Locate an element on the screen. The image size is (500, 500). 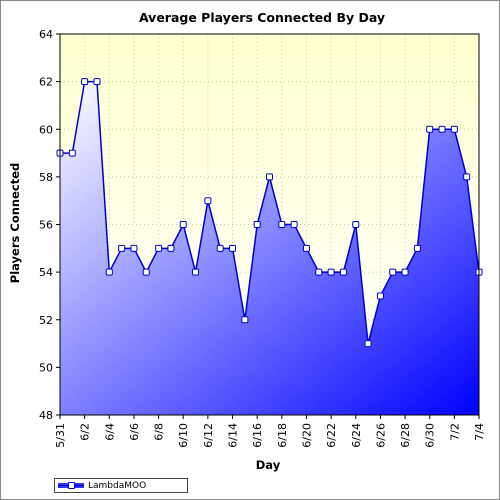
legend-label: LambdaMOO is located at coordinates (117, 485).